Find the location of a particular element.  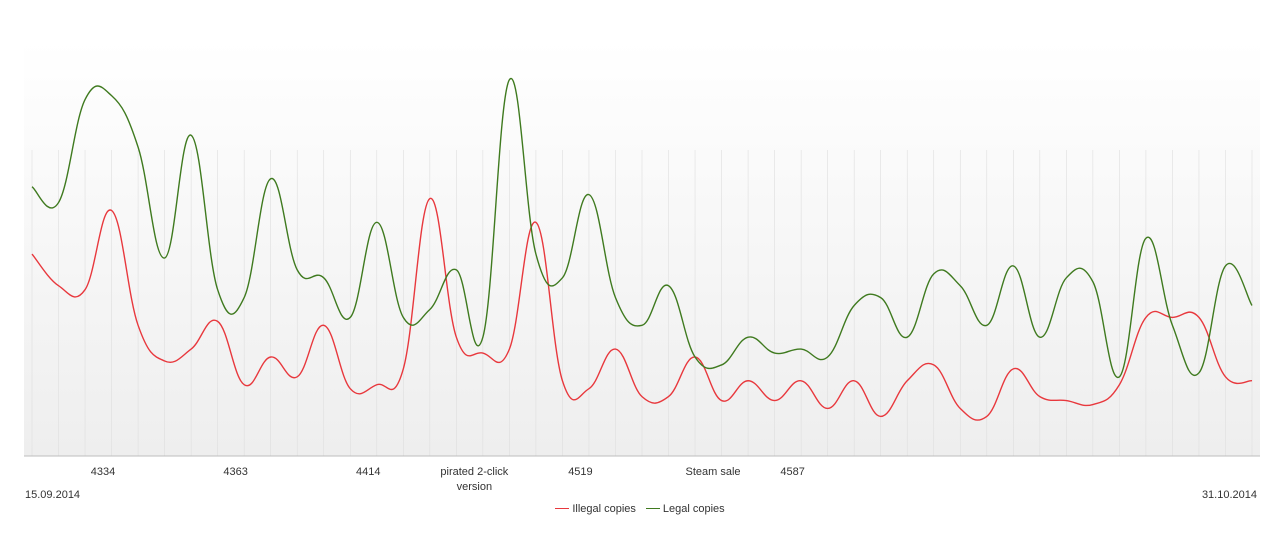

legend-label: Illegal copies is located at coordinates (604, 509).